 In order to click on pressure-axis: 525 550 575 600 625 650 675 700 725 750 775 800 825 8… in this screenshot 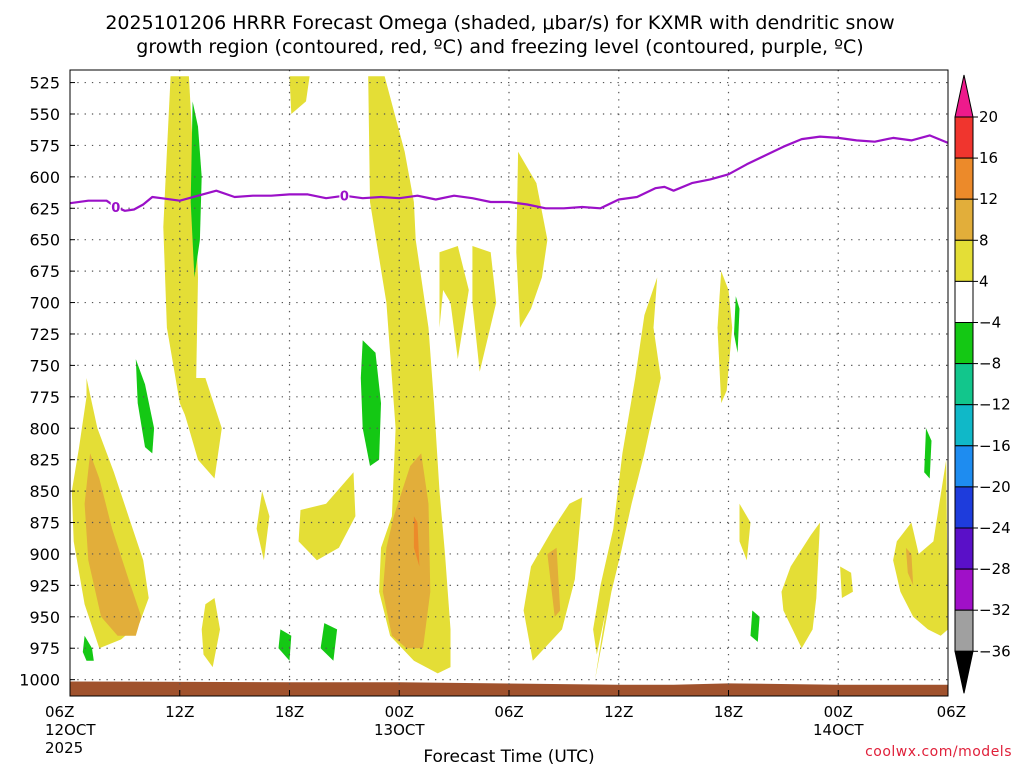, I will do `click(47, 382)`.